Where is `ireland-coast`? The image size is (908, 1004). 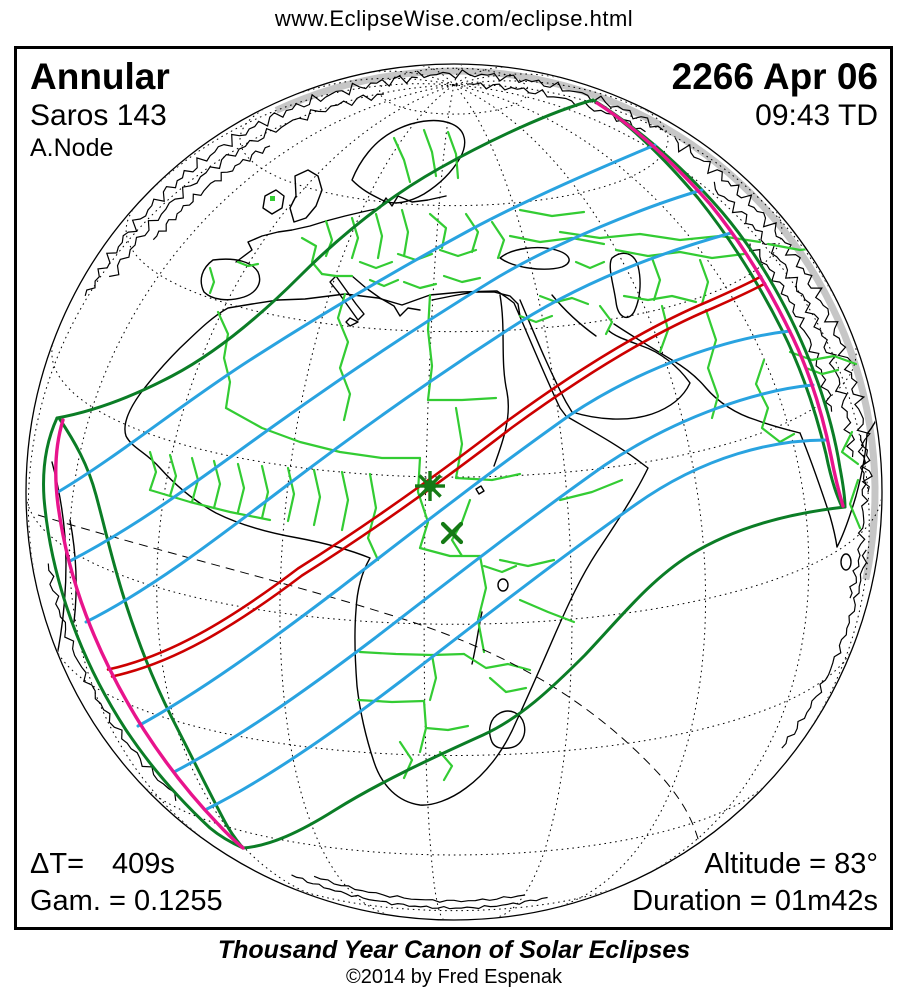
ireland-coast is located at coordinates (273, 202).